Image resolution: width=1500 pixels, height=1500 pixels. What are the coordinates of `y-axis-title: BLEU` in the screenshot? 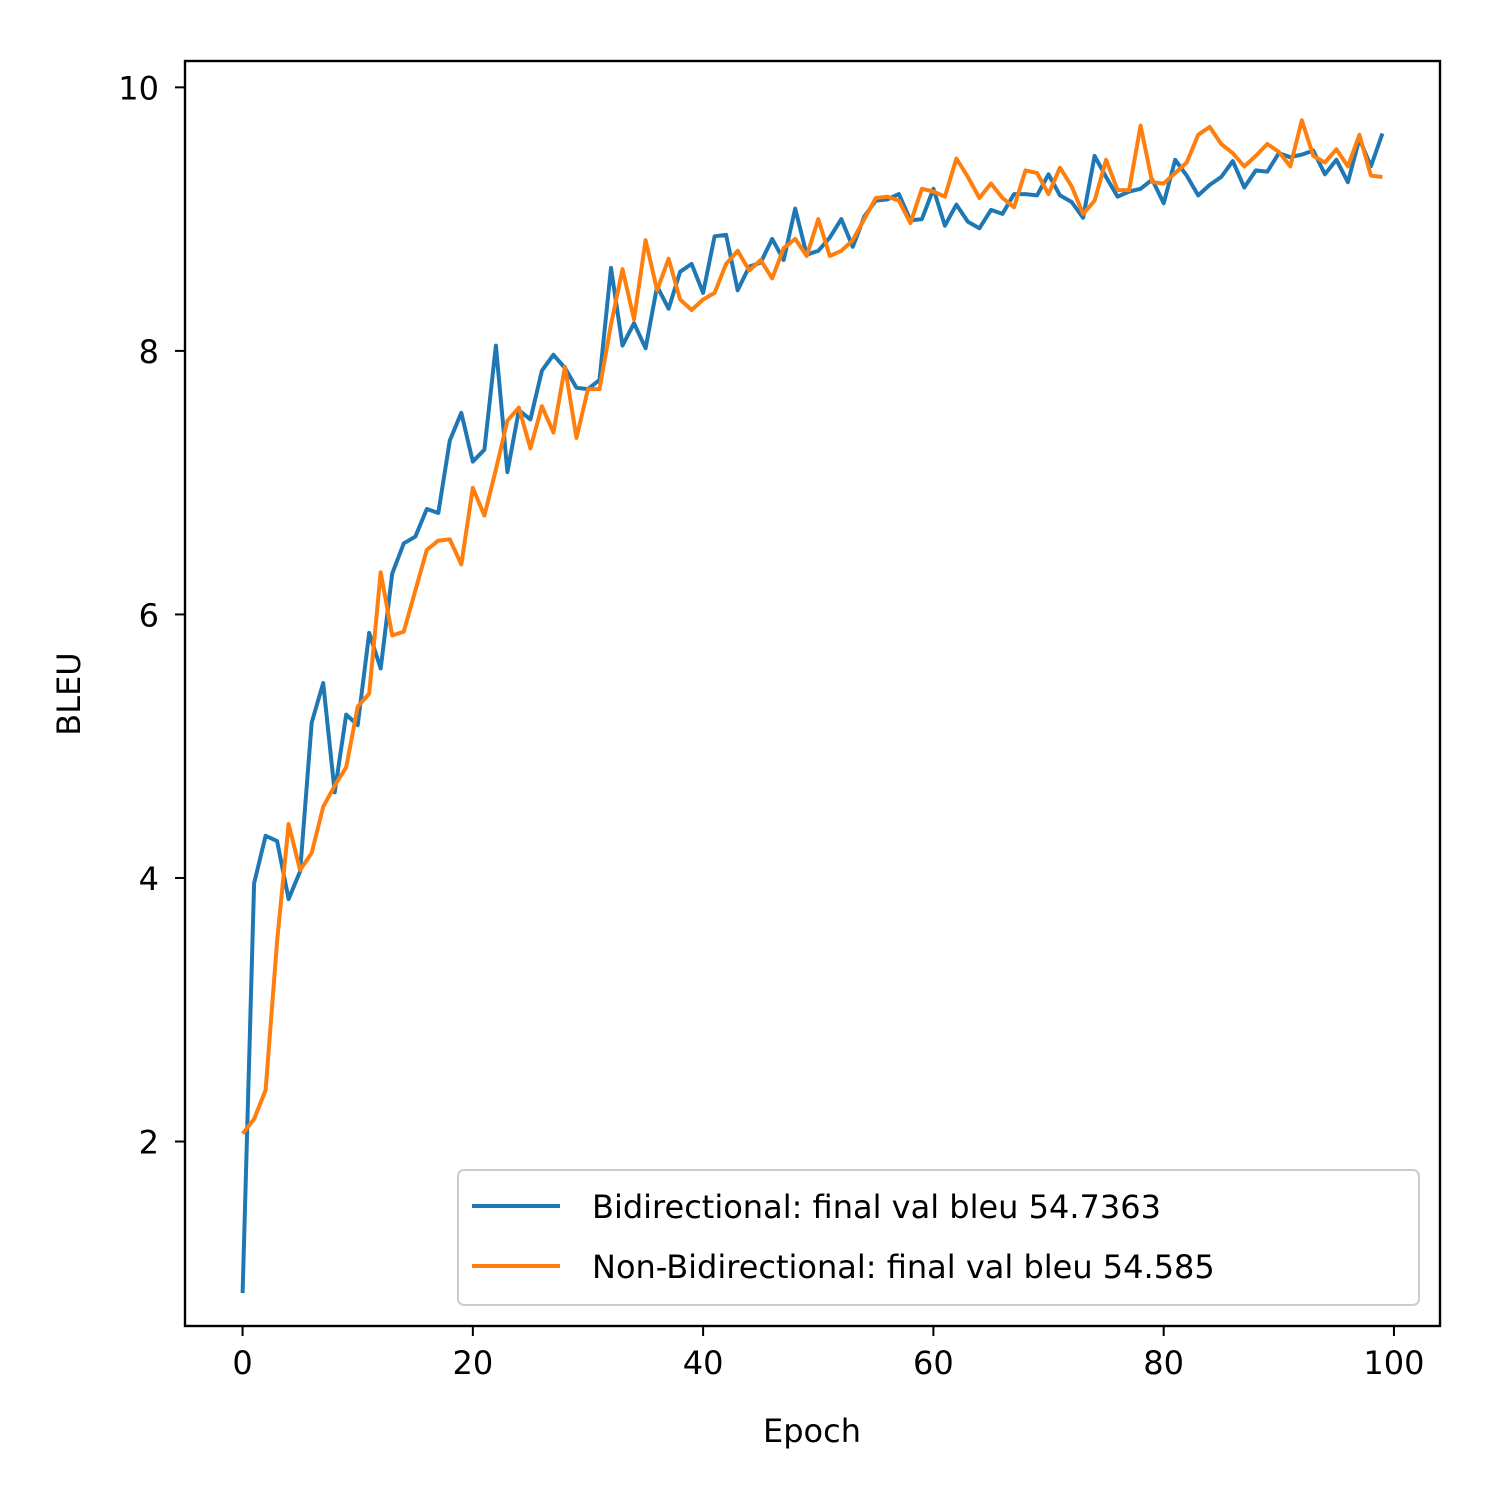 It's located at (69, 693).